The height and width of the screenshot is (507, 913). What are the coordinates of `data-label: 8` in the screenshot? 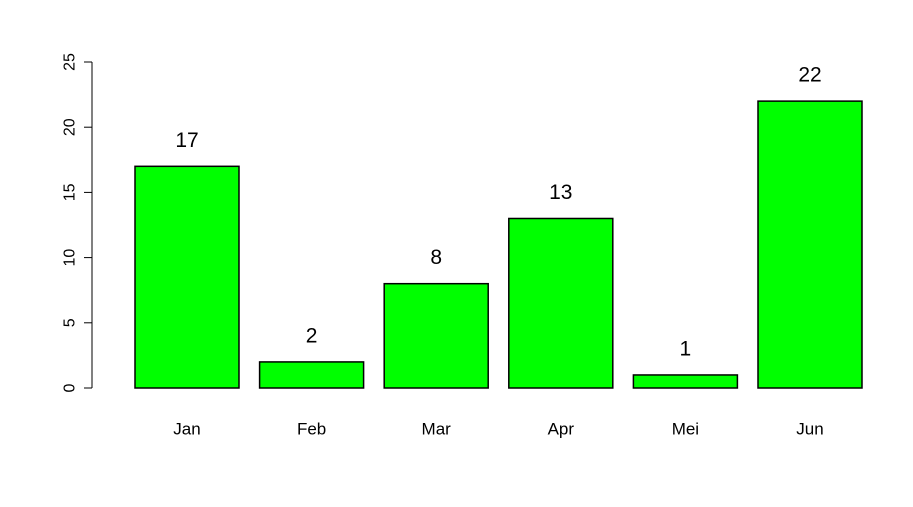 It's located at (436, 257).